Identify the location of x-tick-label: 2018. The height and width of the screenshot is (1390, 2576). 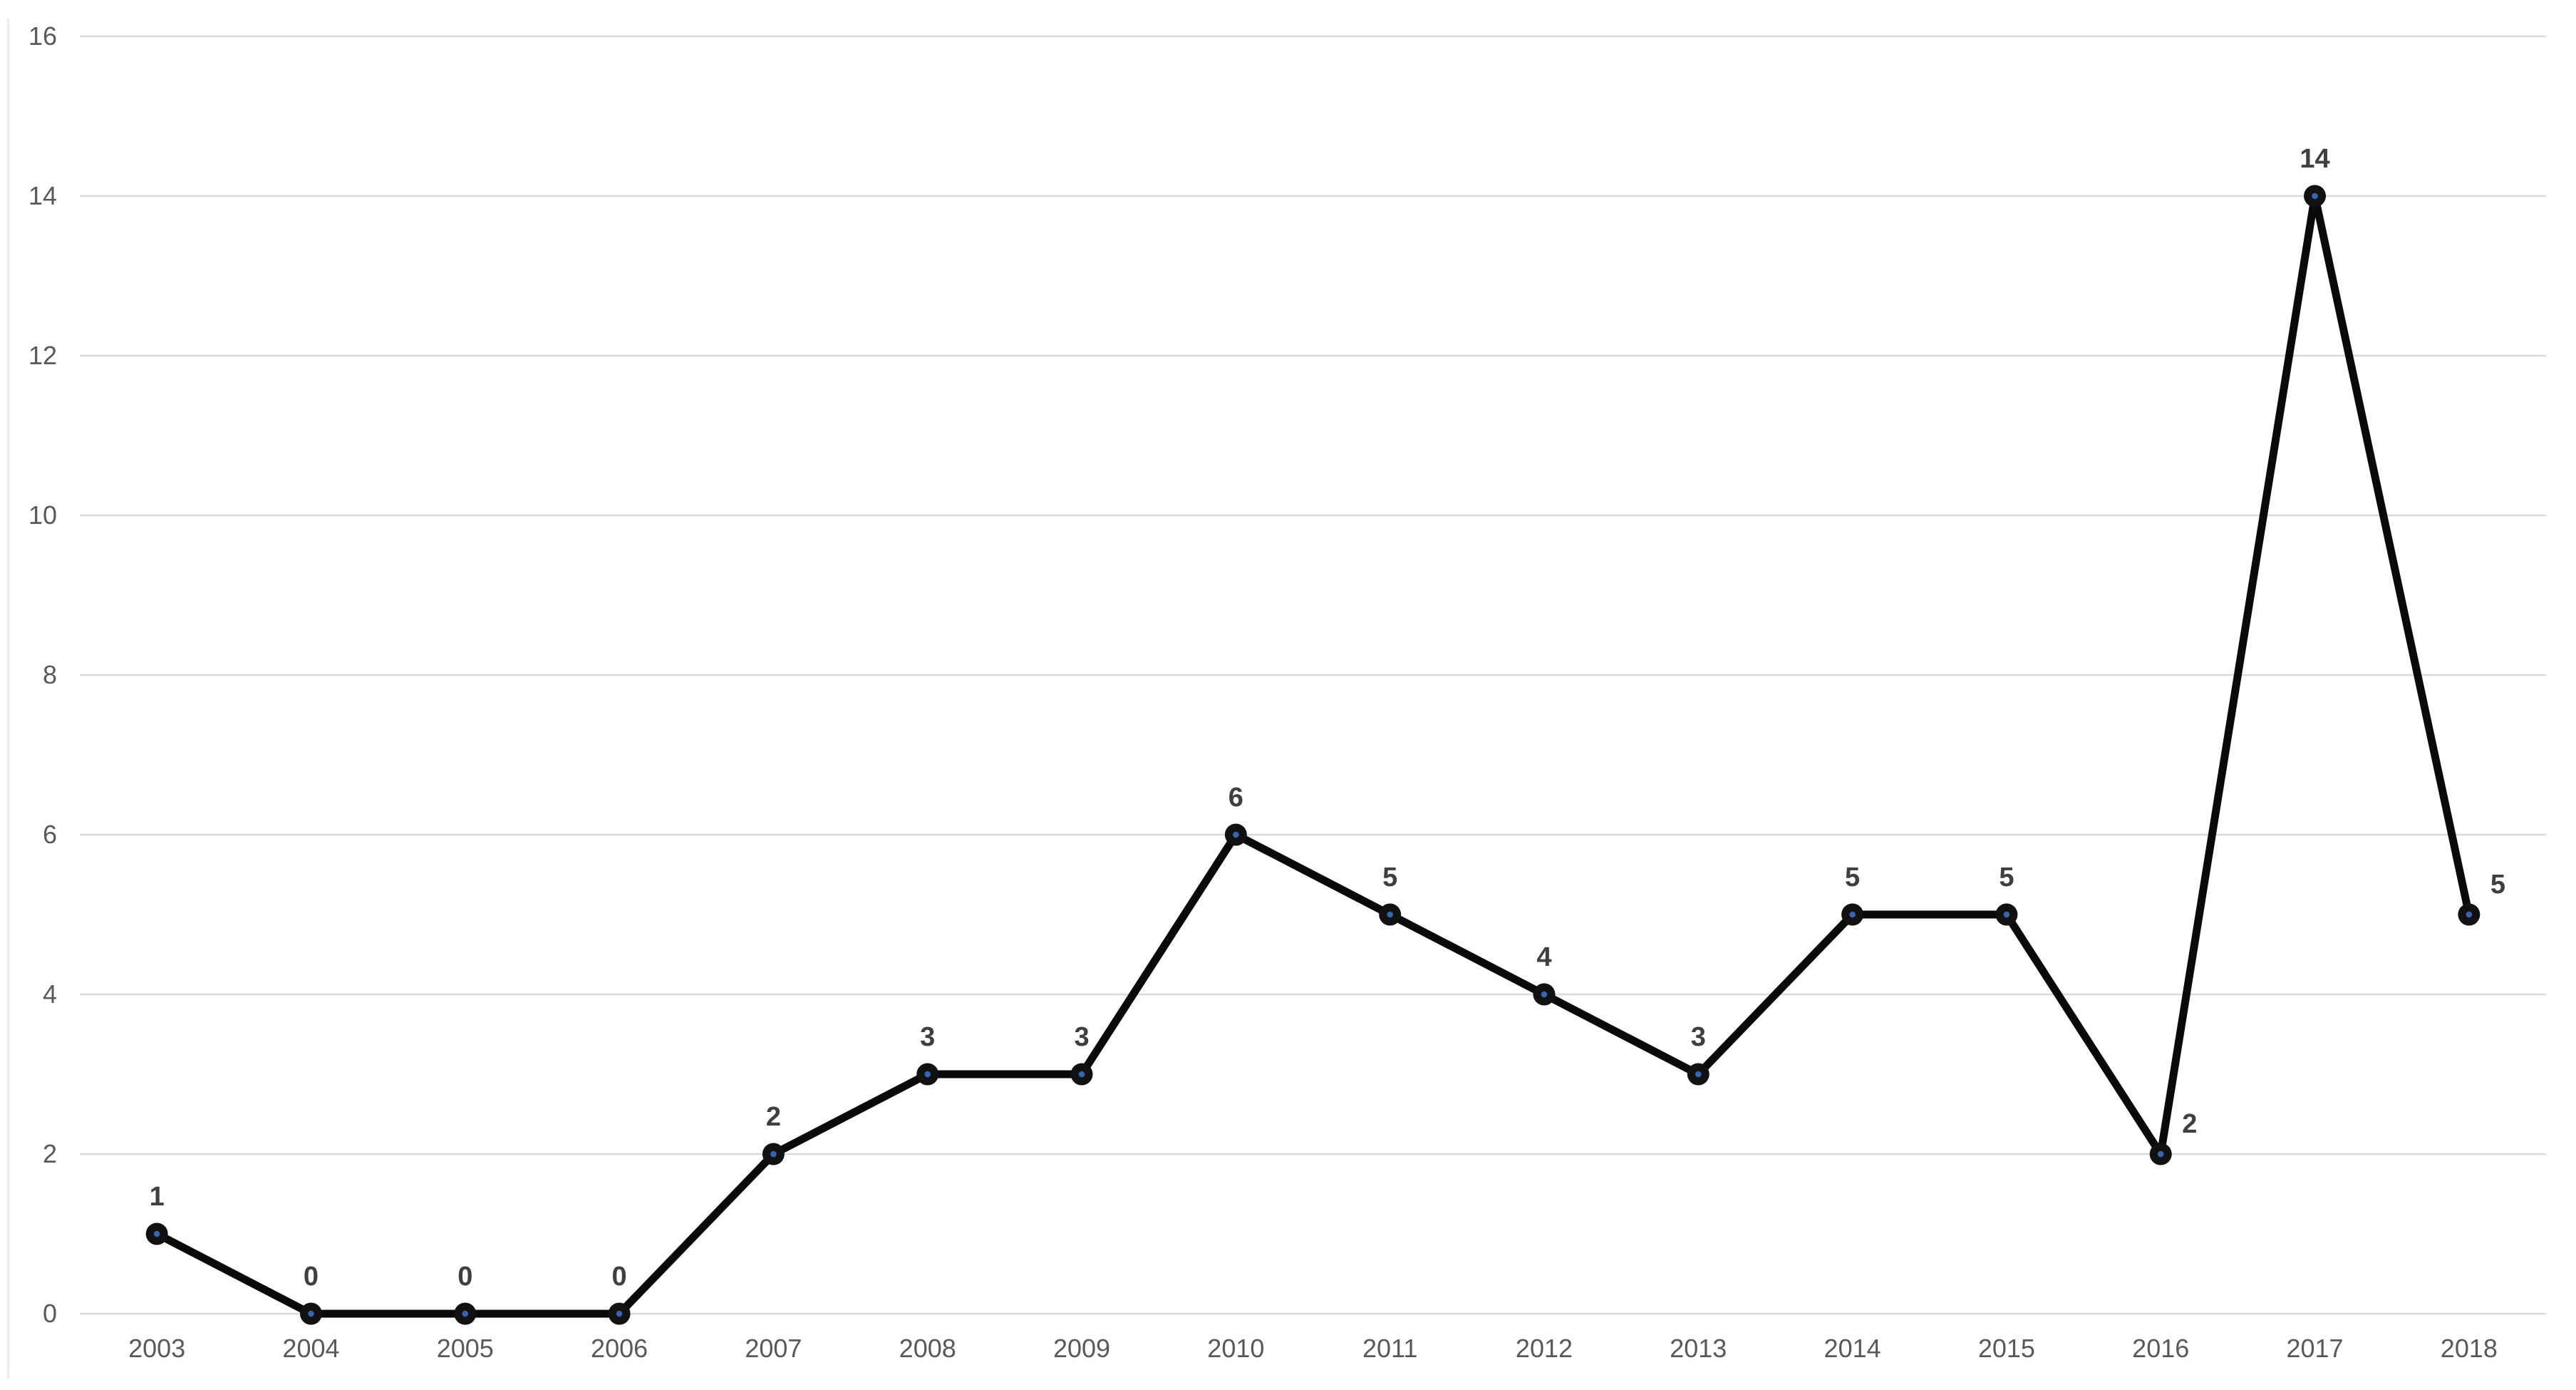
(2470, 1348).